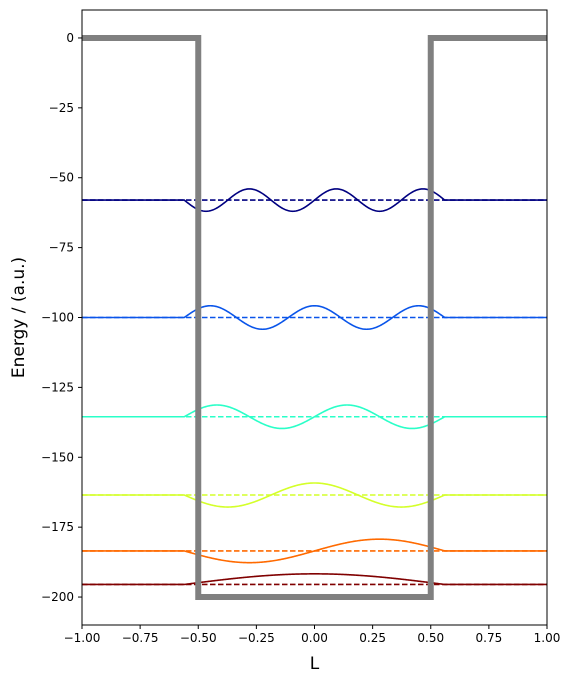 This screenshot has height=684, width=572. What do you see at coordinates (256, 638) in the screenshot?
I see `x-tick-label: −0.25` at bounding box center [256, 638].